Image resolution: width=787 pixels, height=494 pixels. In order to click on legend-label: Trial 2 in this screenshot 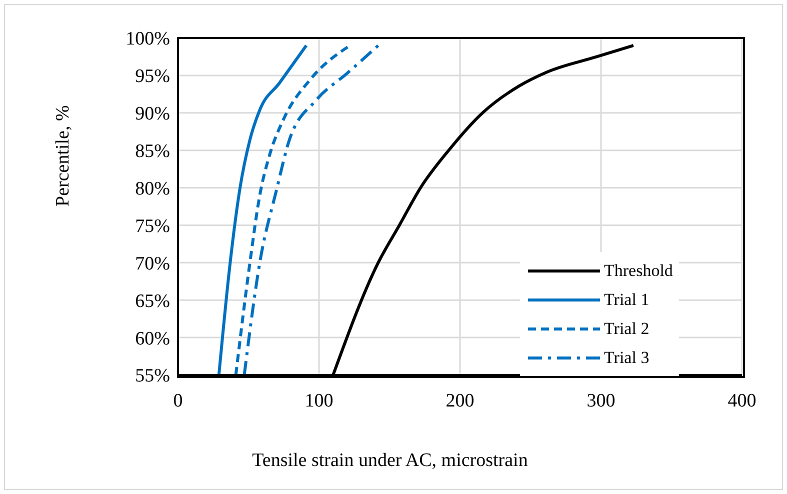, I will do `click(627, 328)`.